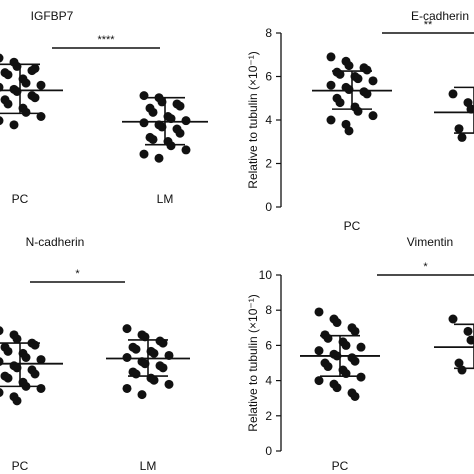  What do you see at coordinates (266, 275) in the screenshot?
I see `y-tick-label: 10` at bounding box center [266, 275].